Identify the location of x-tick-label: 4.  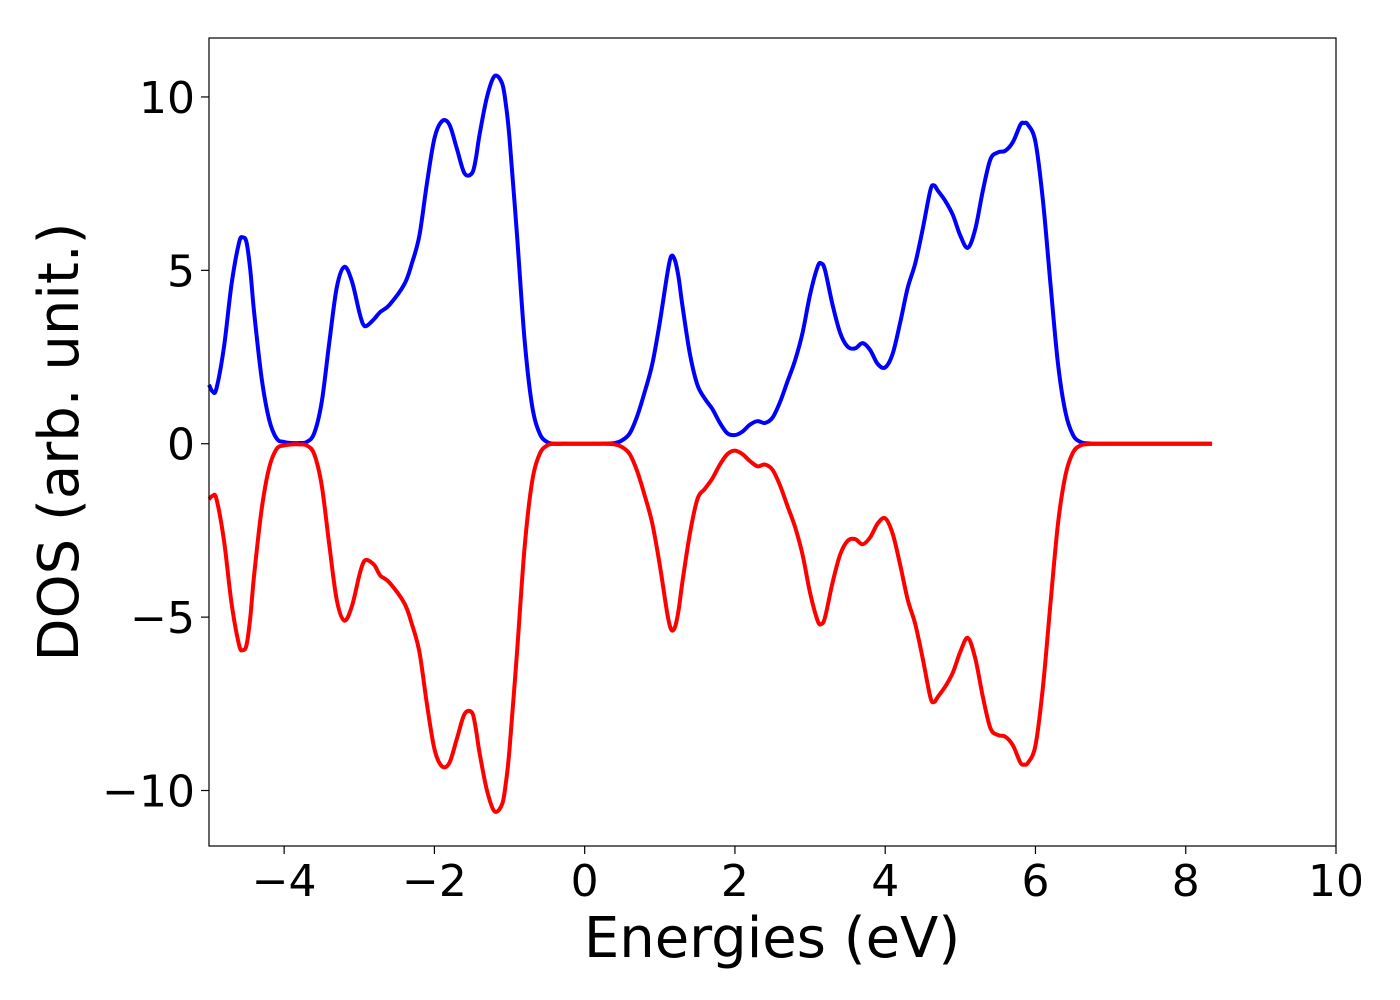
(885, 881).